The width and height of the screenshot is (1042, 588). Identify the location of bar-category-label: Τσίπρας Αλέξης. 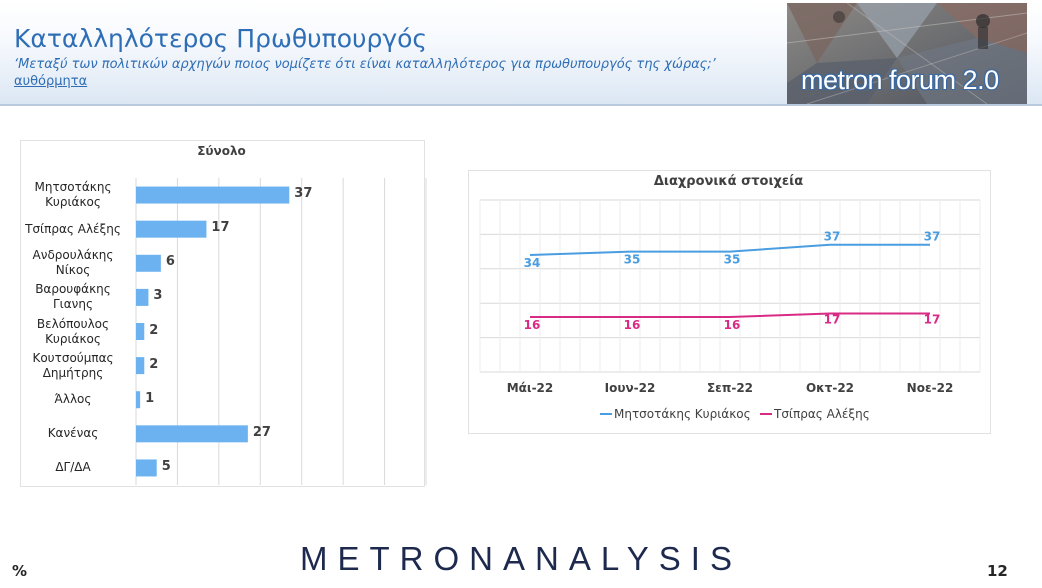
(73, 228).